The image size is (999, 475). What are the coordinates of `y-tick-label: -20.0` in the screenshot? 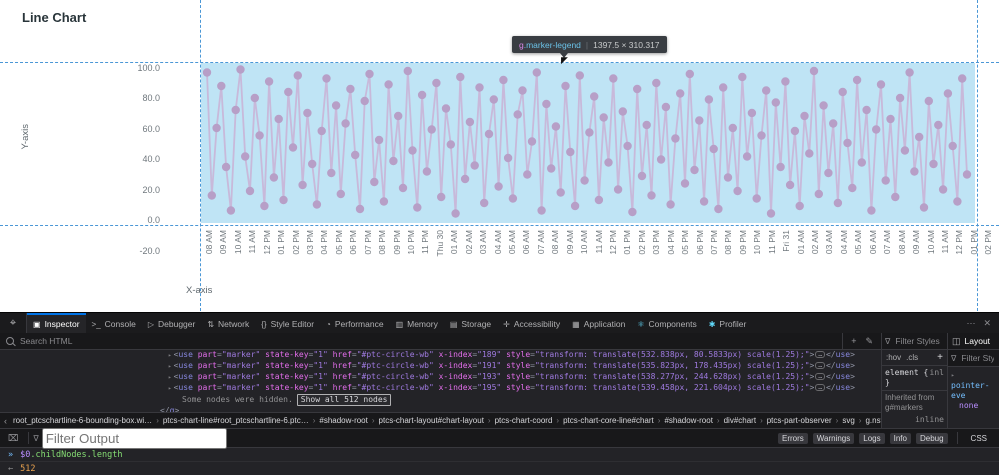 It's located at (149, 250).